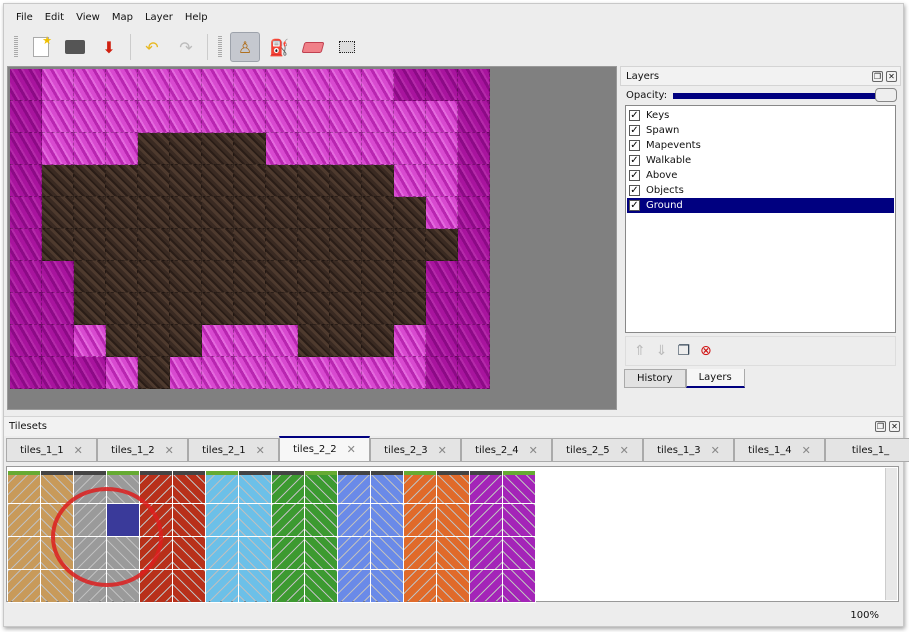 The width and height of the screenshot is (909, 632). What do you see at coordinates (245, 47) in the screenshot?
I see `stamp-brush-icon: ♙` at bounding box center [245, 47].